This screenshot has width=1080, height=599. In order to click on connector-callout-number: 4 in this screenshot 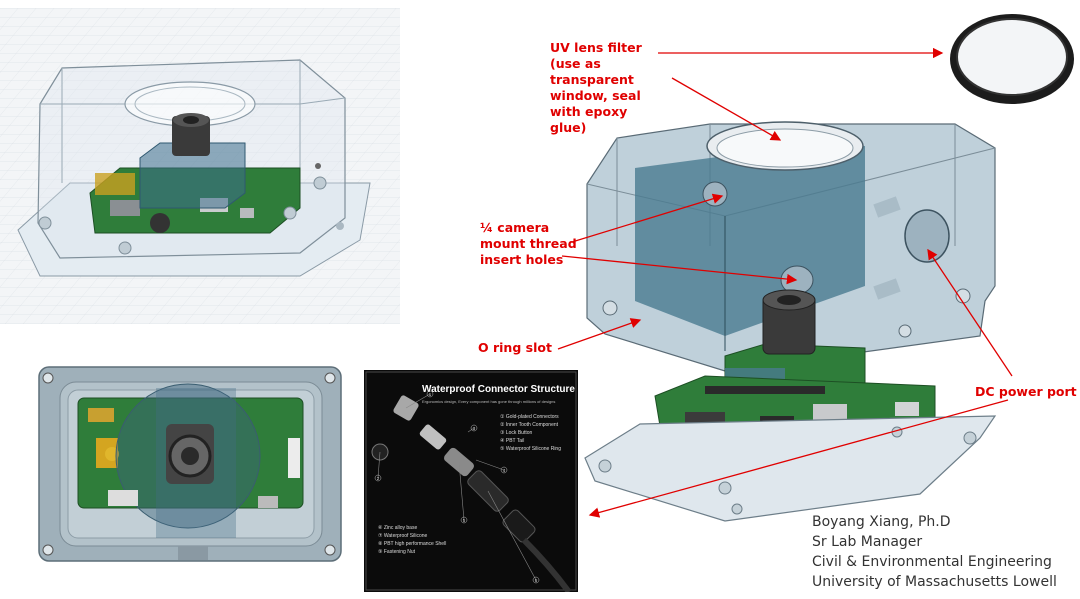, I will do `click(504, 470)`.